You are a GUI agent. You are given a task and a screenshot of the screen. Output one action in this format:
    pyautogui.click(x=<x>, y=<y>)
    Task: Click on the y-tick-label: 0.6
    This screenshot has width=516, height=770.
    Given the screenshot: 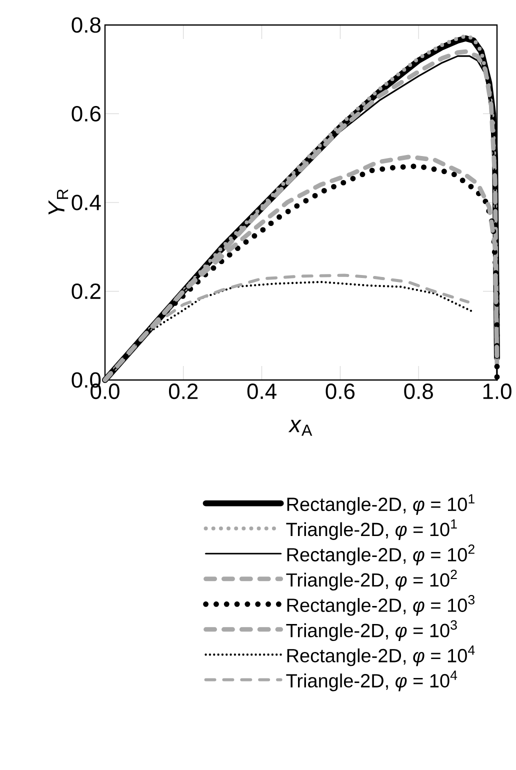 What is the action you would take?
    pyautogui.click(x=86, y=114)
    